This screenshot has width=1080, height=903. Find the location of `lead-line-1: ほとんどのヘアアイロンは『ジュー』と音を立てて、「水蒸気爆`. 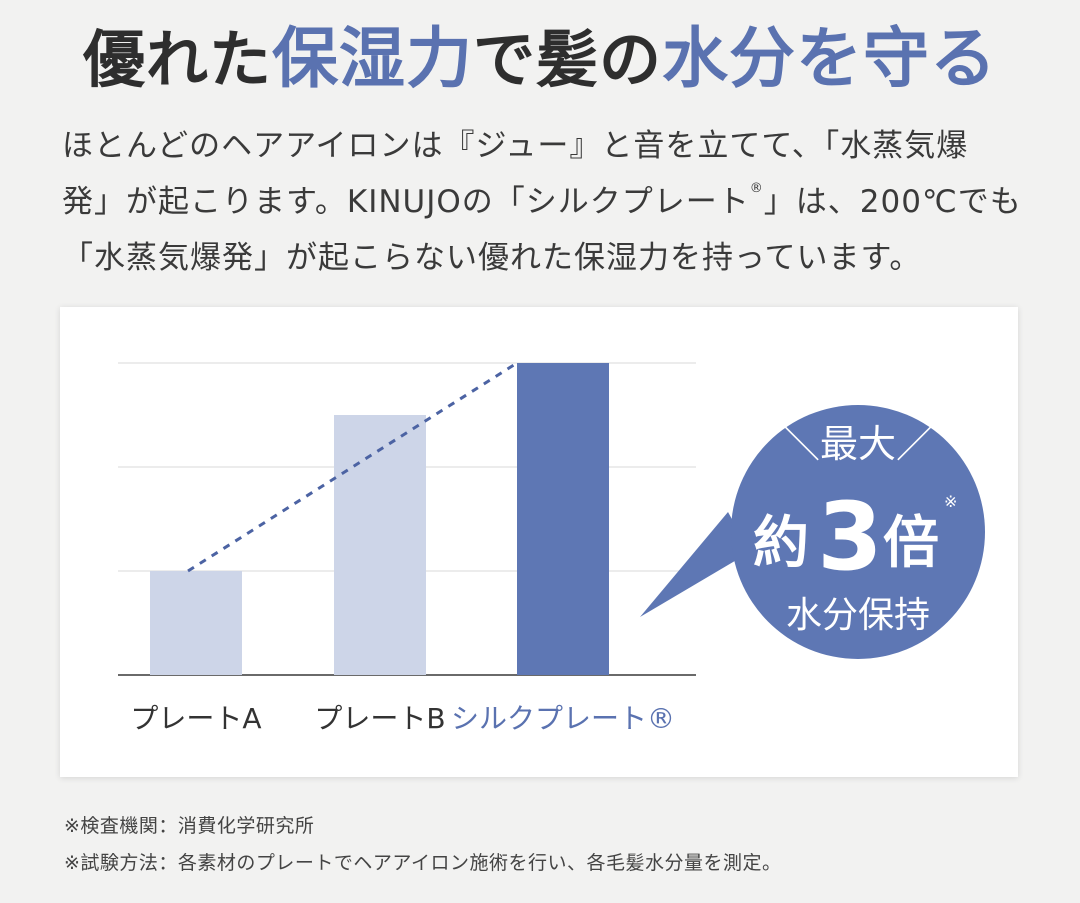

lead-line-1: ほとんどのヘアアイロンは『ジュー』と音を立てて、「水蒸気爆 is located at coordinates (515, 146).